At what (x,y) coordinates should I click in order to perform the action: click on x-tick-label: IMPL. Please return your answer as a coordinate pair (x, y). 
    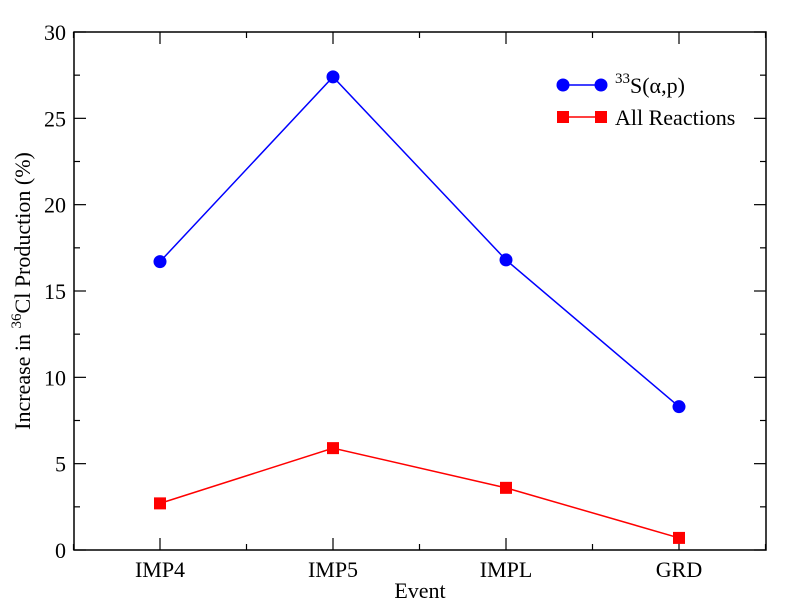
    Looking at the image, I should click on (506, 569).